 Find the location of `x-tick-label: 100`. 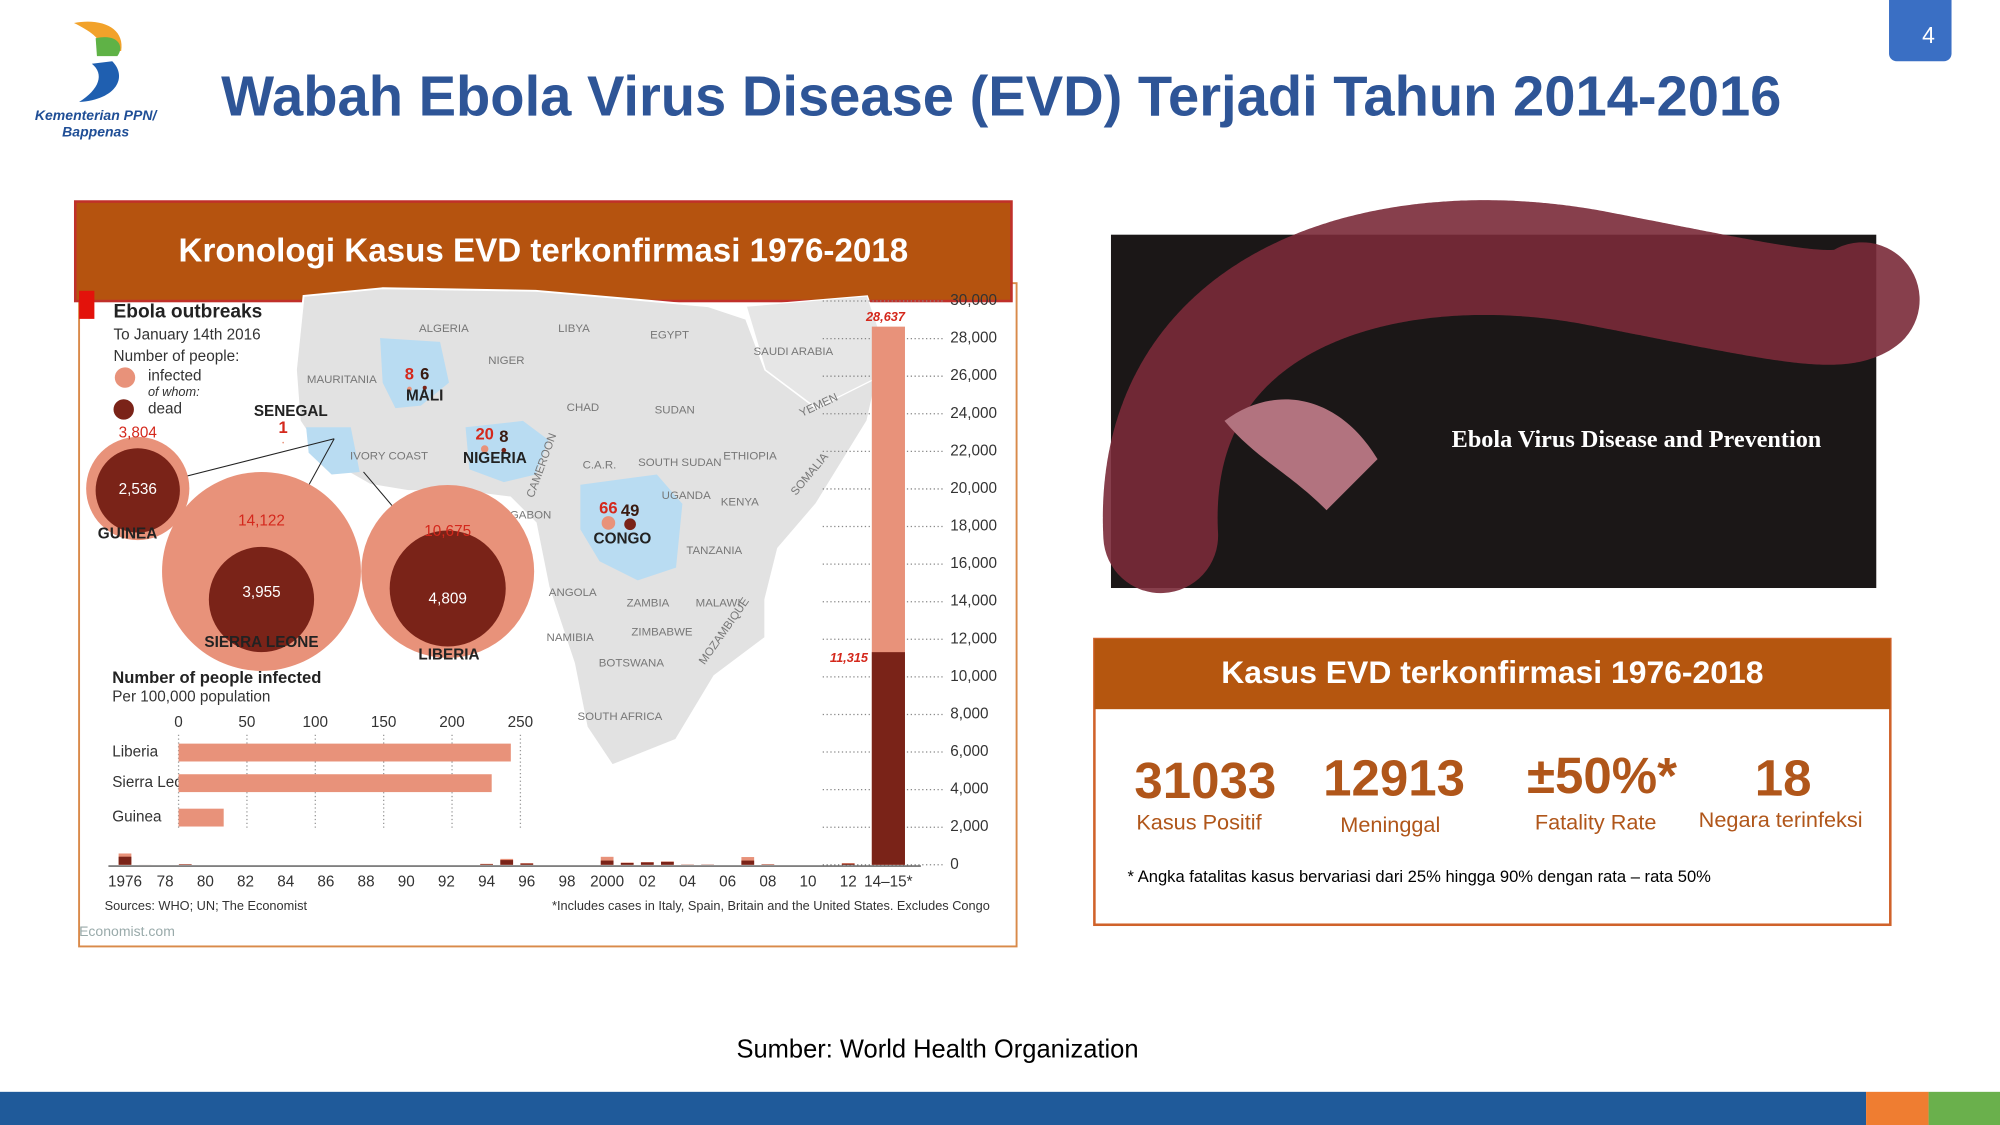

x-tick-label: 100 is located at coordinates (316, 722).